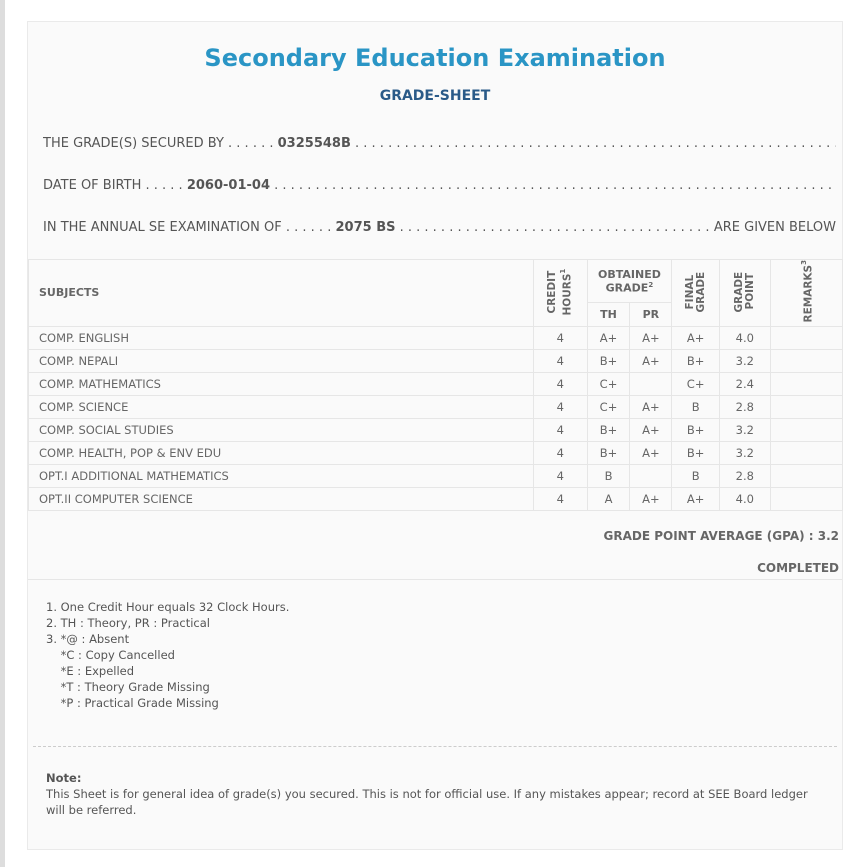  I want to click on col-final-grade: FINAL GRADE, so click(695, 293).